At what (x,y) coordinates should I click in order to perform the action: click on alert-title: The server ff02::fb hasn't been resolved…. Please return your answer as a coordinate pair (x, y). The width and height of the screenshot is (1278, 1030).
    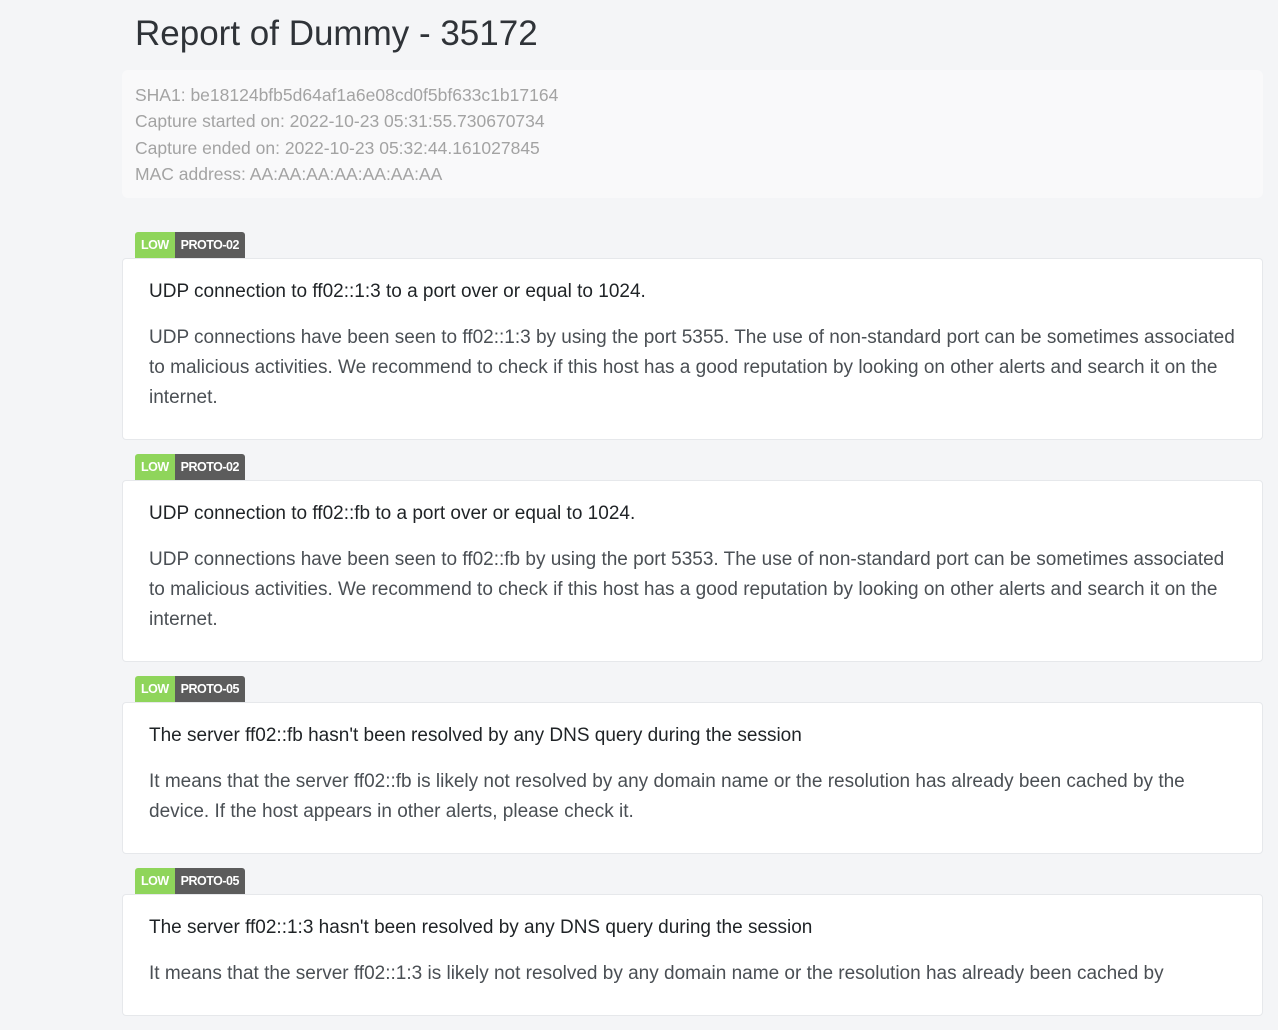
    Looking at the image, I should click on (475, 735).